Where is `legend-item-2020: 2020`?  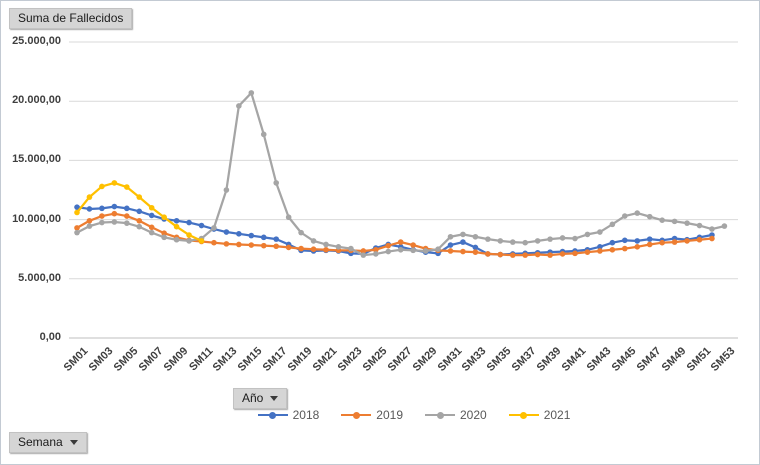 legend-item-2020: 2020 is located at coordinates (456, 415).